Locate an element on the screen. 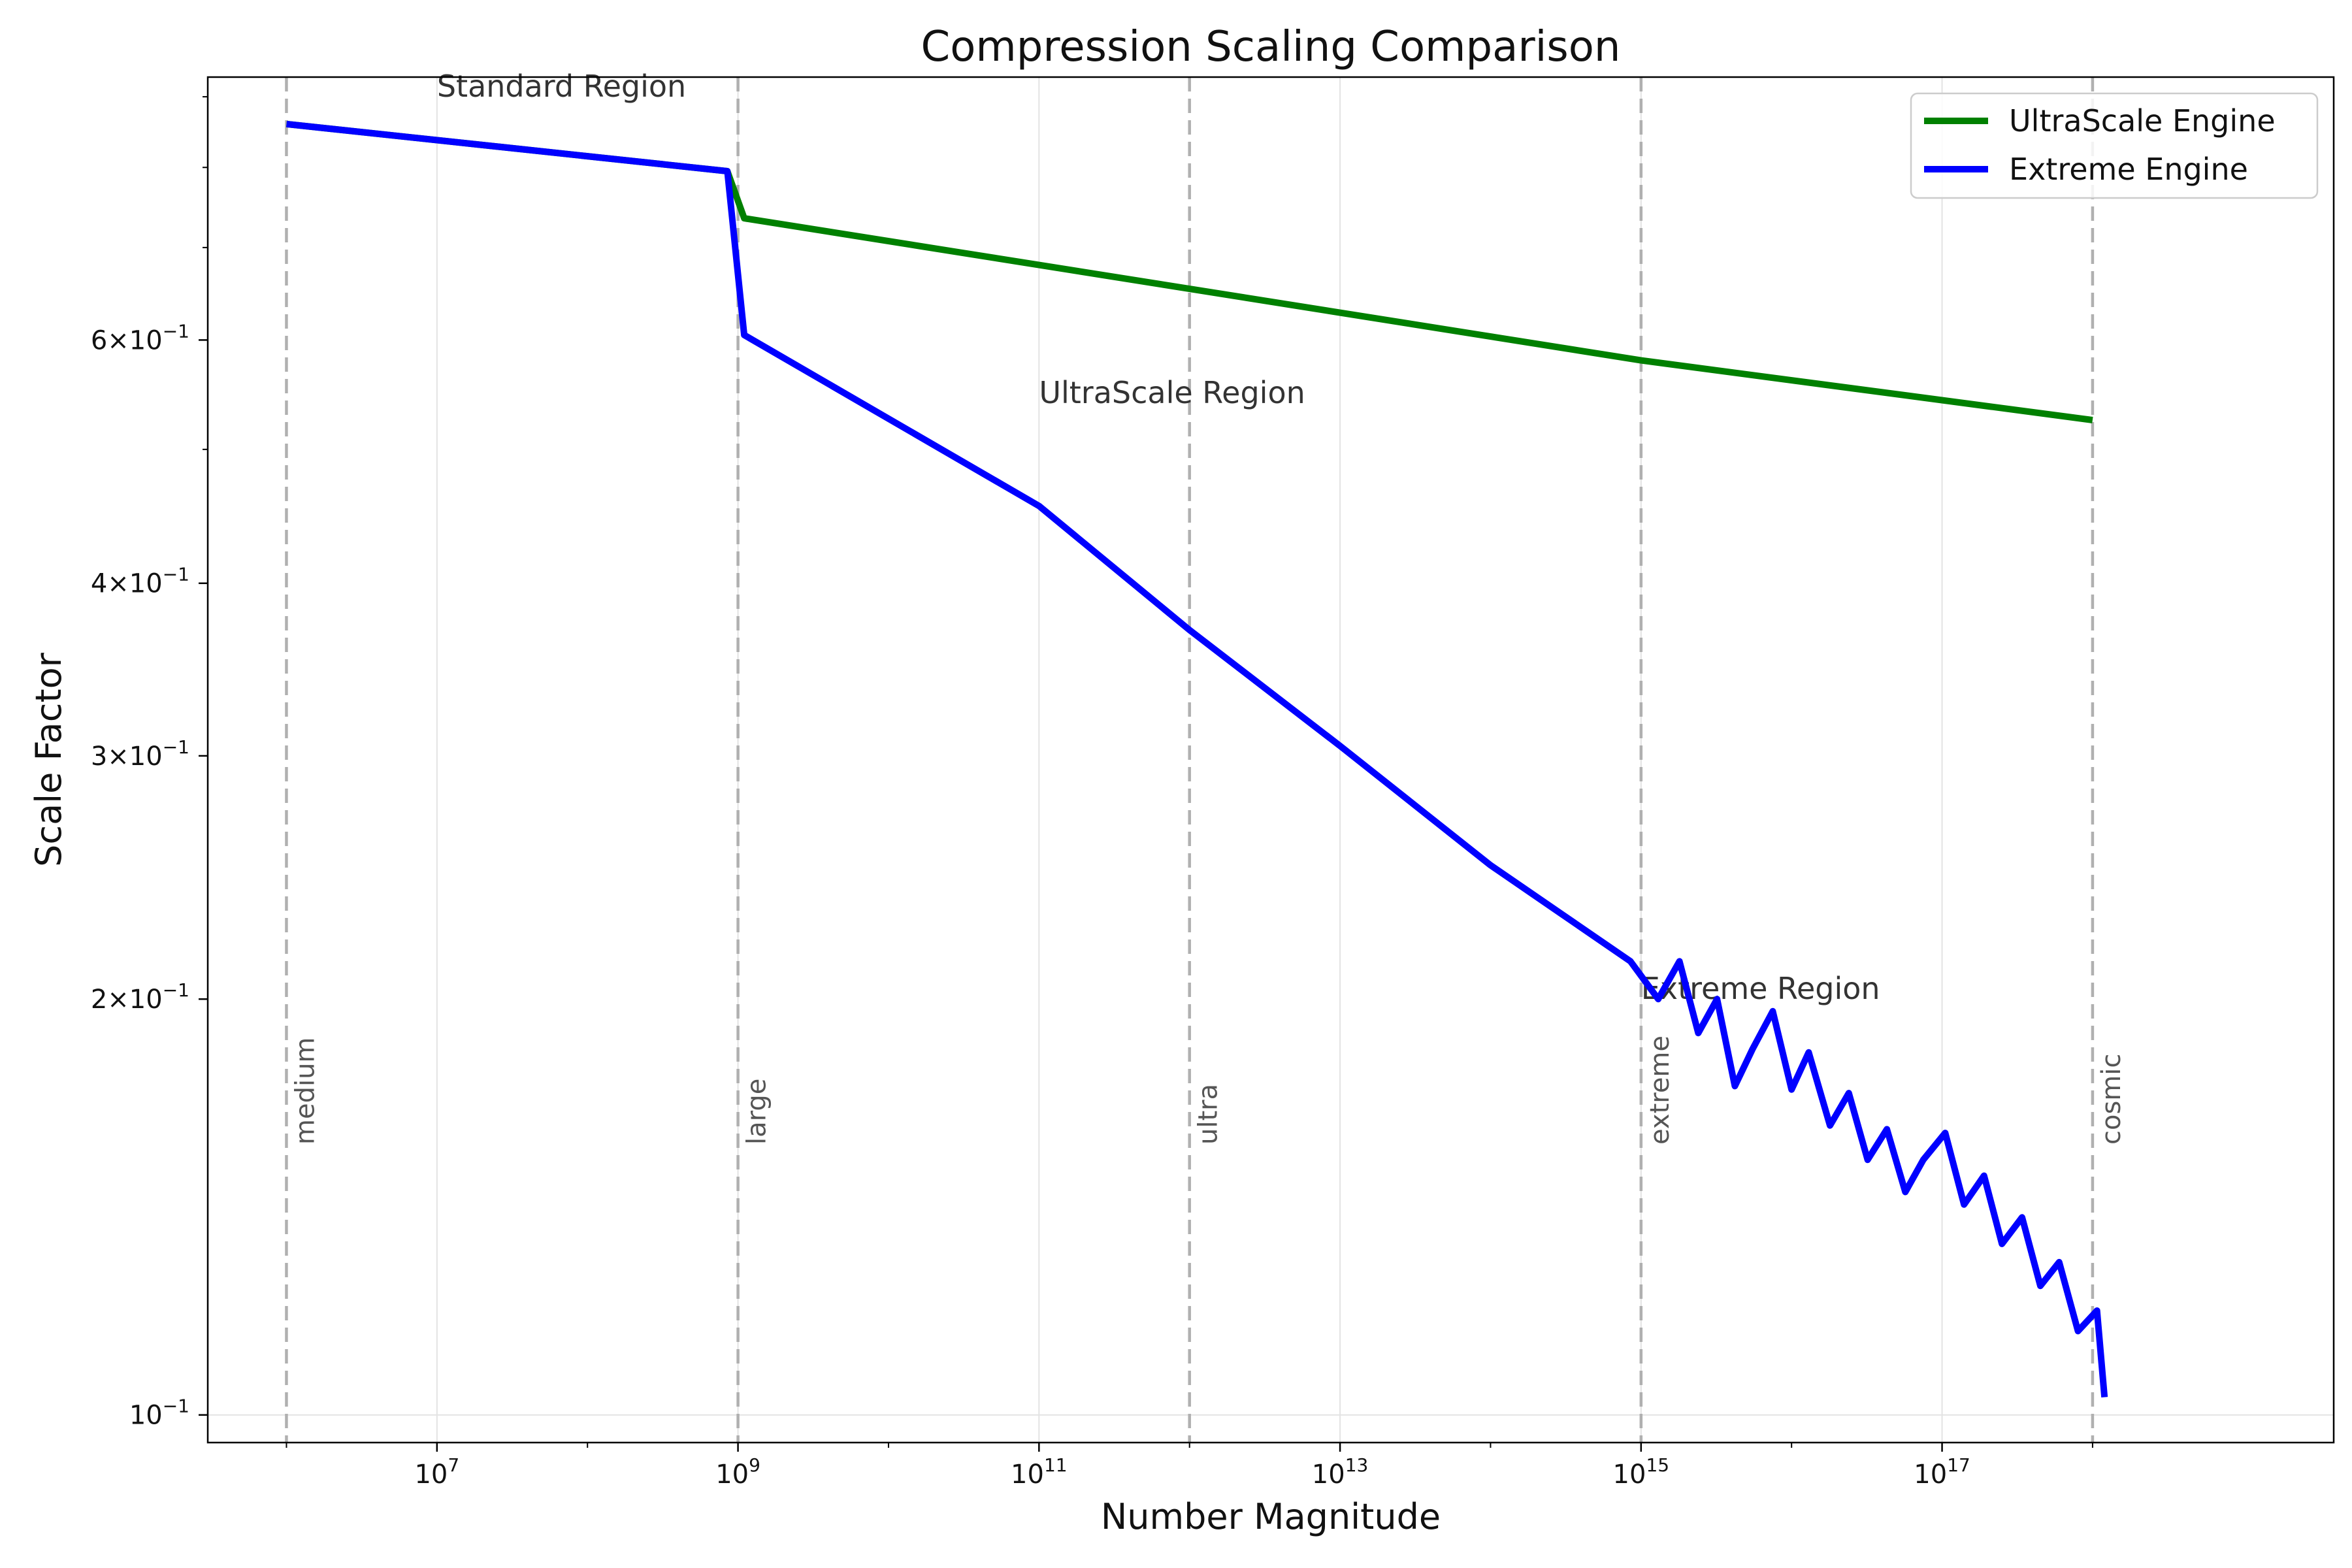 The image size is (2352, 1568). legend: UltraScale Engine Extreme Engine is located at coordinates (2114, 145).